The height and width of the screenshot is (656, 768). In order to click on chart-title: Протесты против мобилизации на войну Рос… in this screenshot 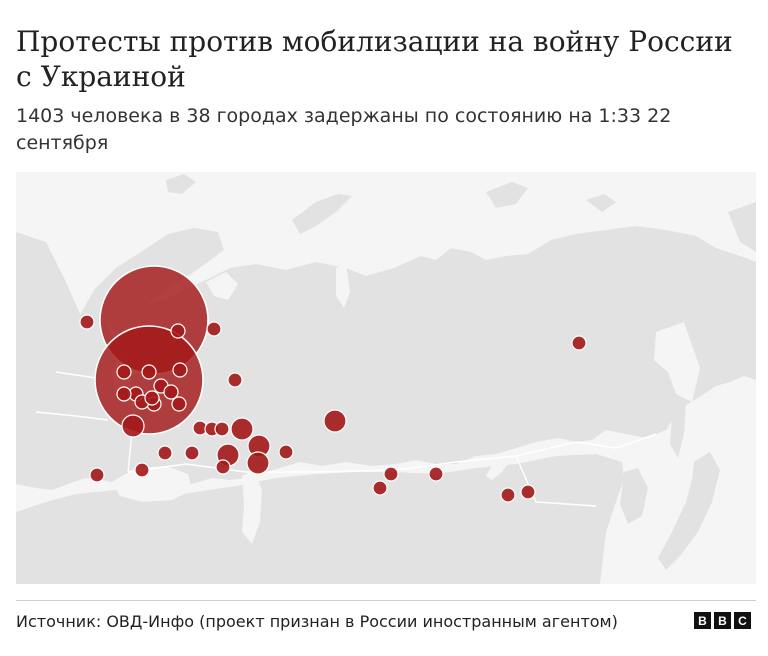, I will do `click(374, 59)`.